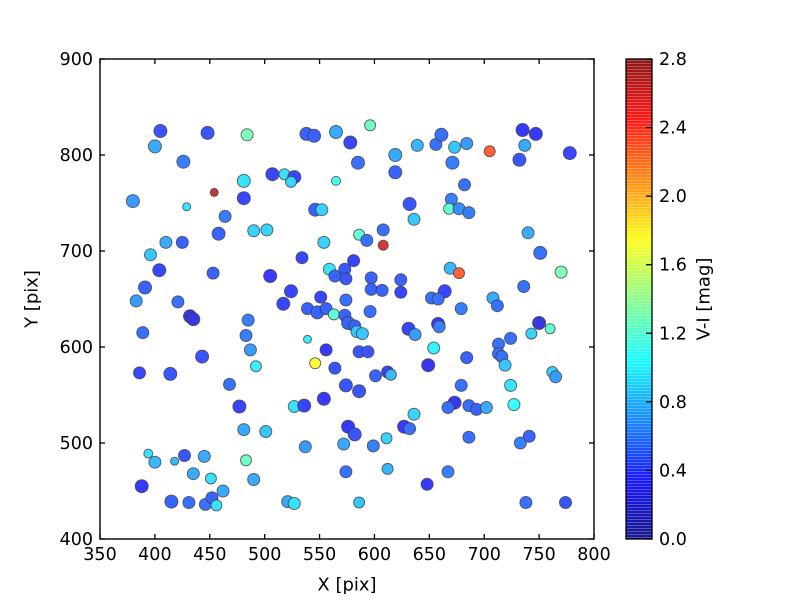 Image resolution: width=800 pixels, height=600 pixels. I want to click on x-tick-label: 450, so click(209, 555).